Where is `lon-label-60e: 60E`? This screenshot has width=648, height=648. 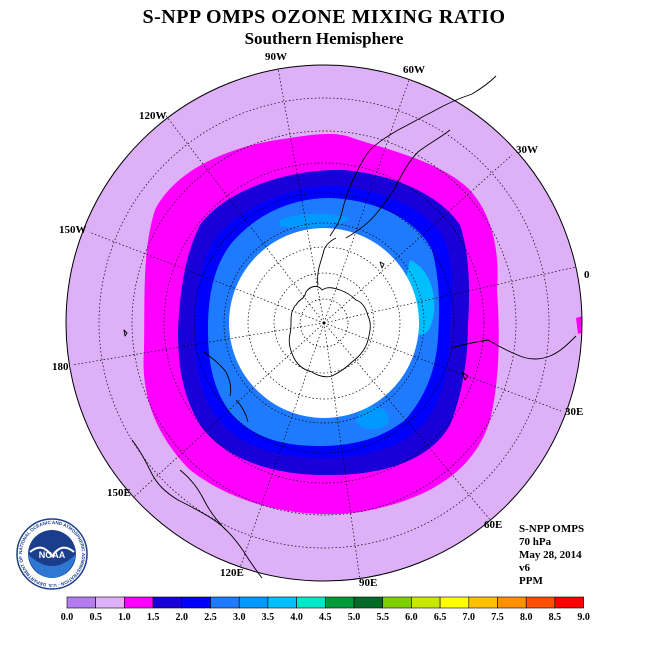
lon-label-60e: 60E is located at coordinates (493, 525).